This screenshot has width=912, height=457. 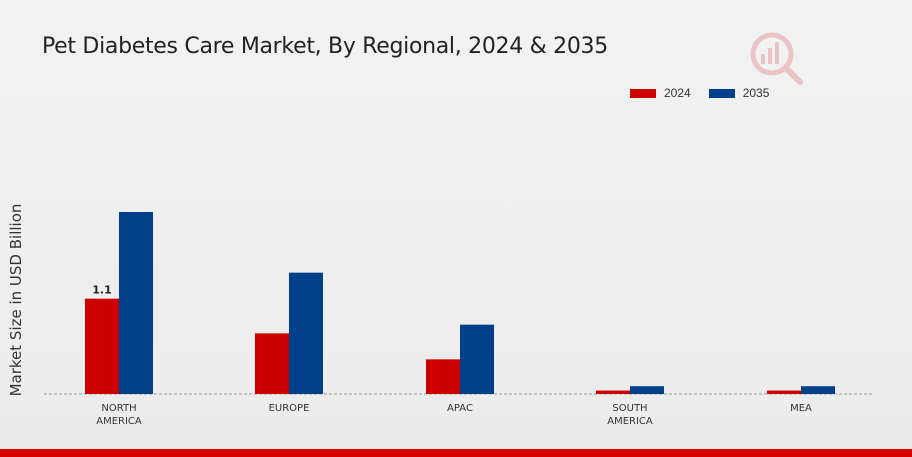 I want to click on x-tick-label-1: EUROPE, so click(x=289, y=408).